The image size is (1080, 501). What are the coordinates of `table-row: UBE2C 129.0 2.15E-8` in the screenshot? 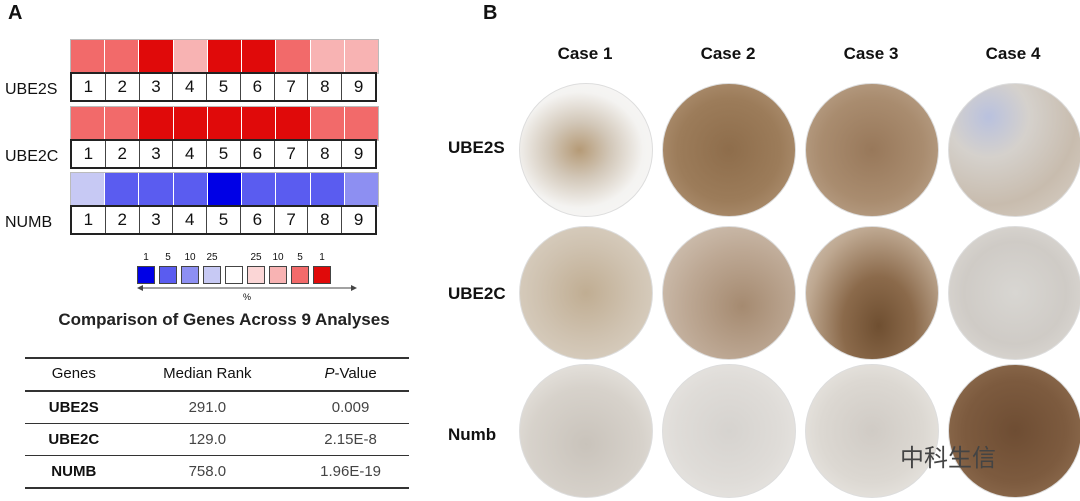 It's located at (217, 439).